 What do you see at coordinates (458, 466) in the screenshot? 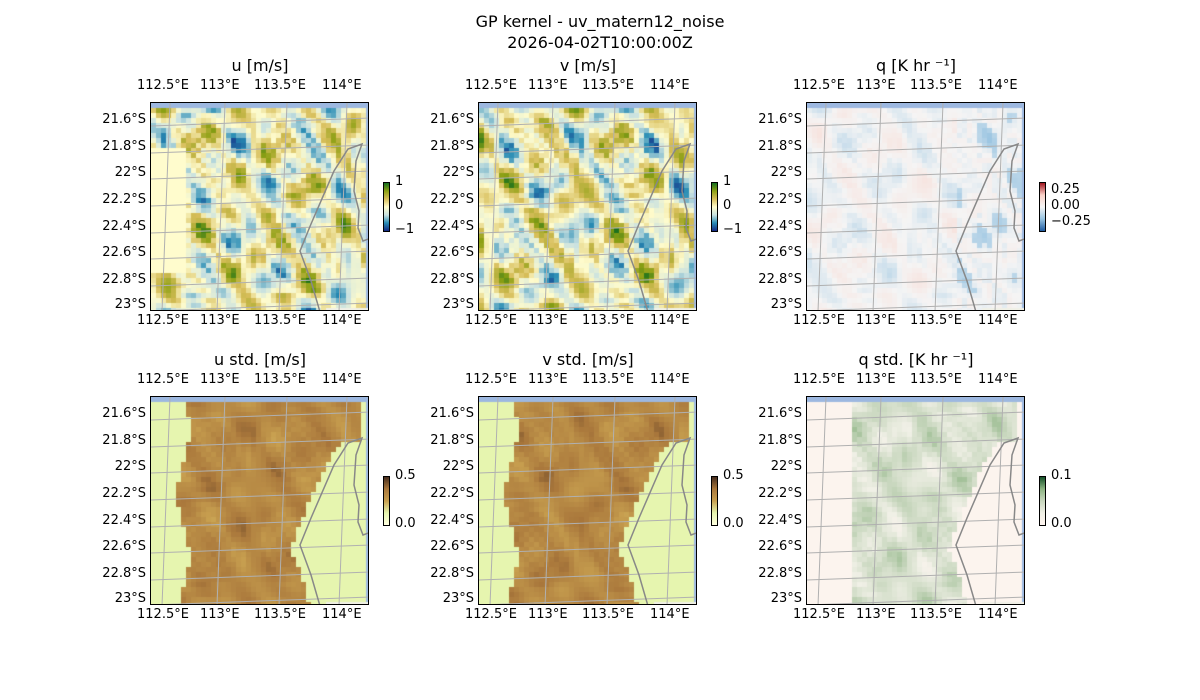
I see `lat-tick-label: 22°S` at bounding box center [458, 466].